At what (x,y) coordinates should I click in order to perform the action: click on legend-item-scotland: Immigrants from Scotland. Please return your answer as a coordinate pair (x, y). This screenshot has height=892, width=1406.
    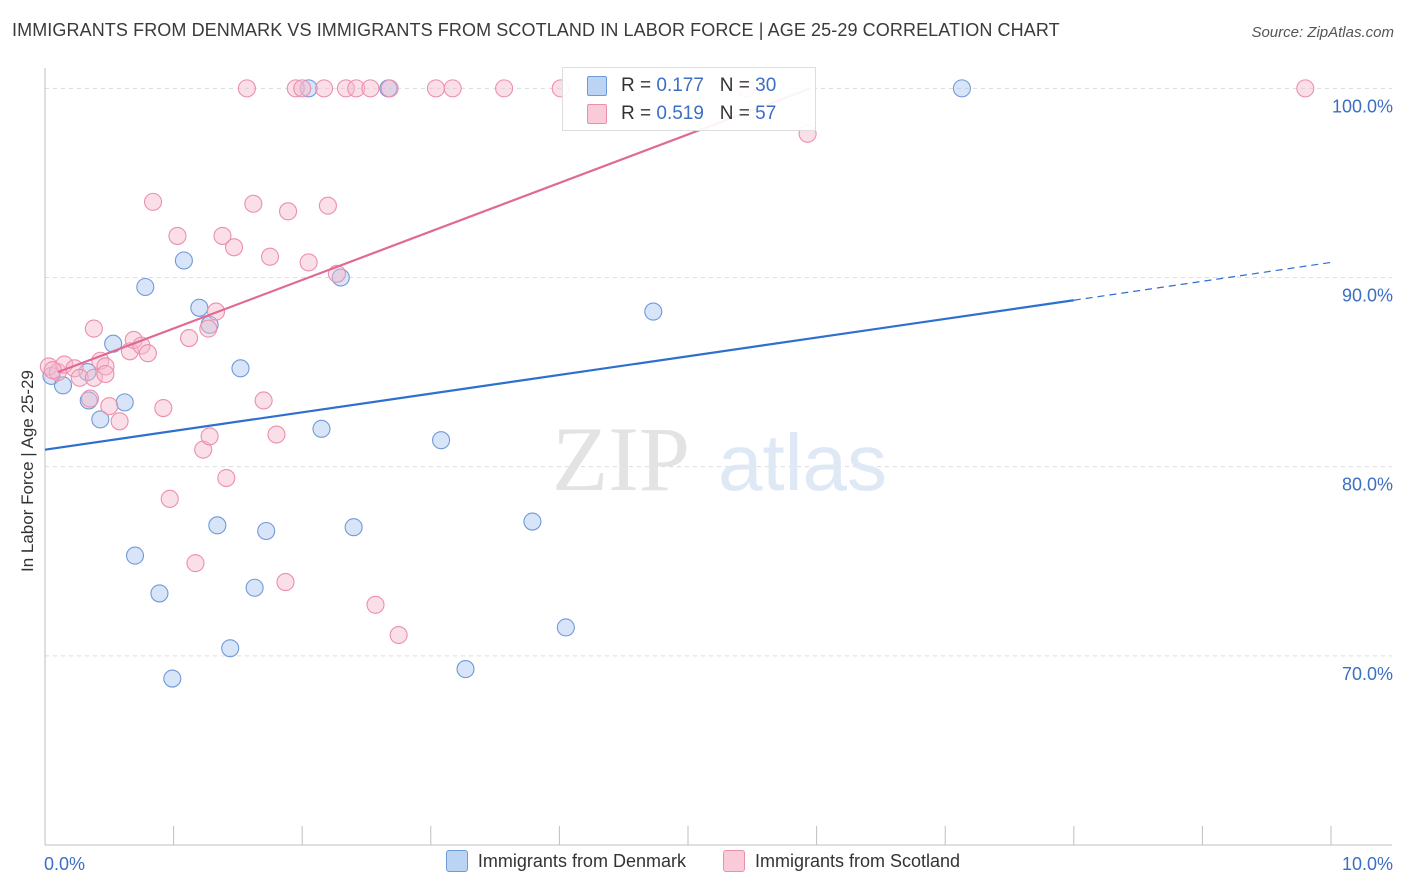
    Looking at the image, I should click on (841, 861).